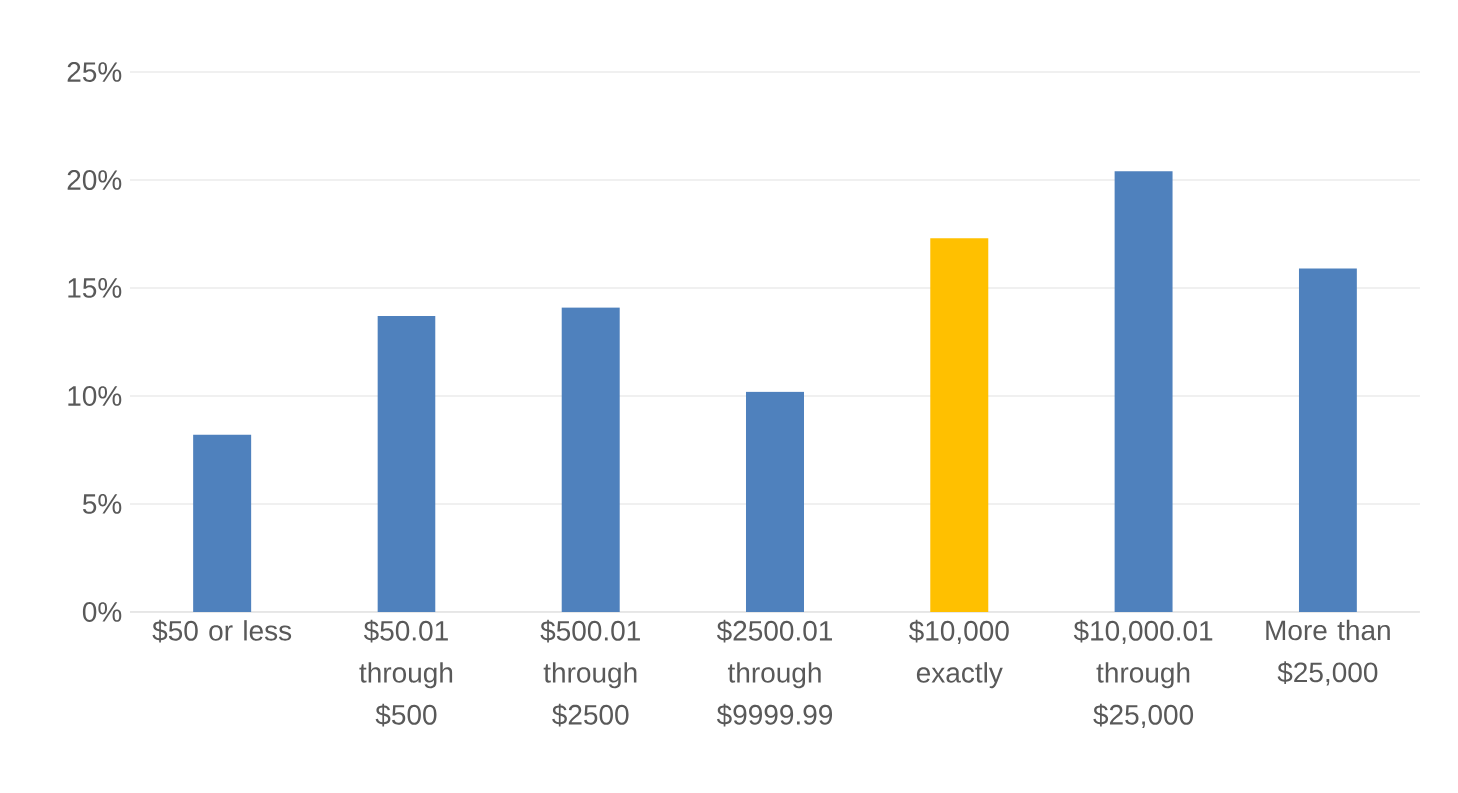 Image resolution: width=1458 pixels, height=793 pixels. What do you see at coordinates (94, 72) in the screenshot?
I see `y-tick-label: 25%` at bounding box center [94, 72].